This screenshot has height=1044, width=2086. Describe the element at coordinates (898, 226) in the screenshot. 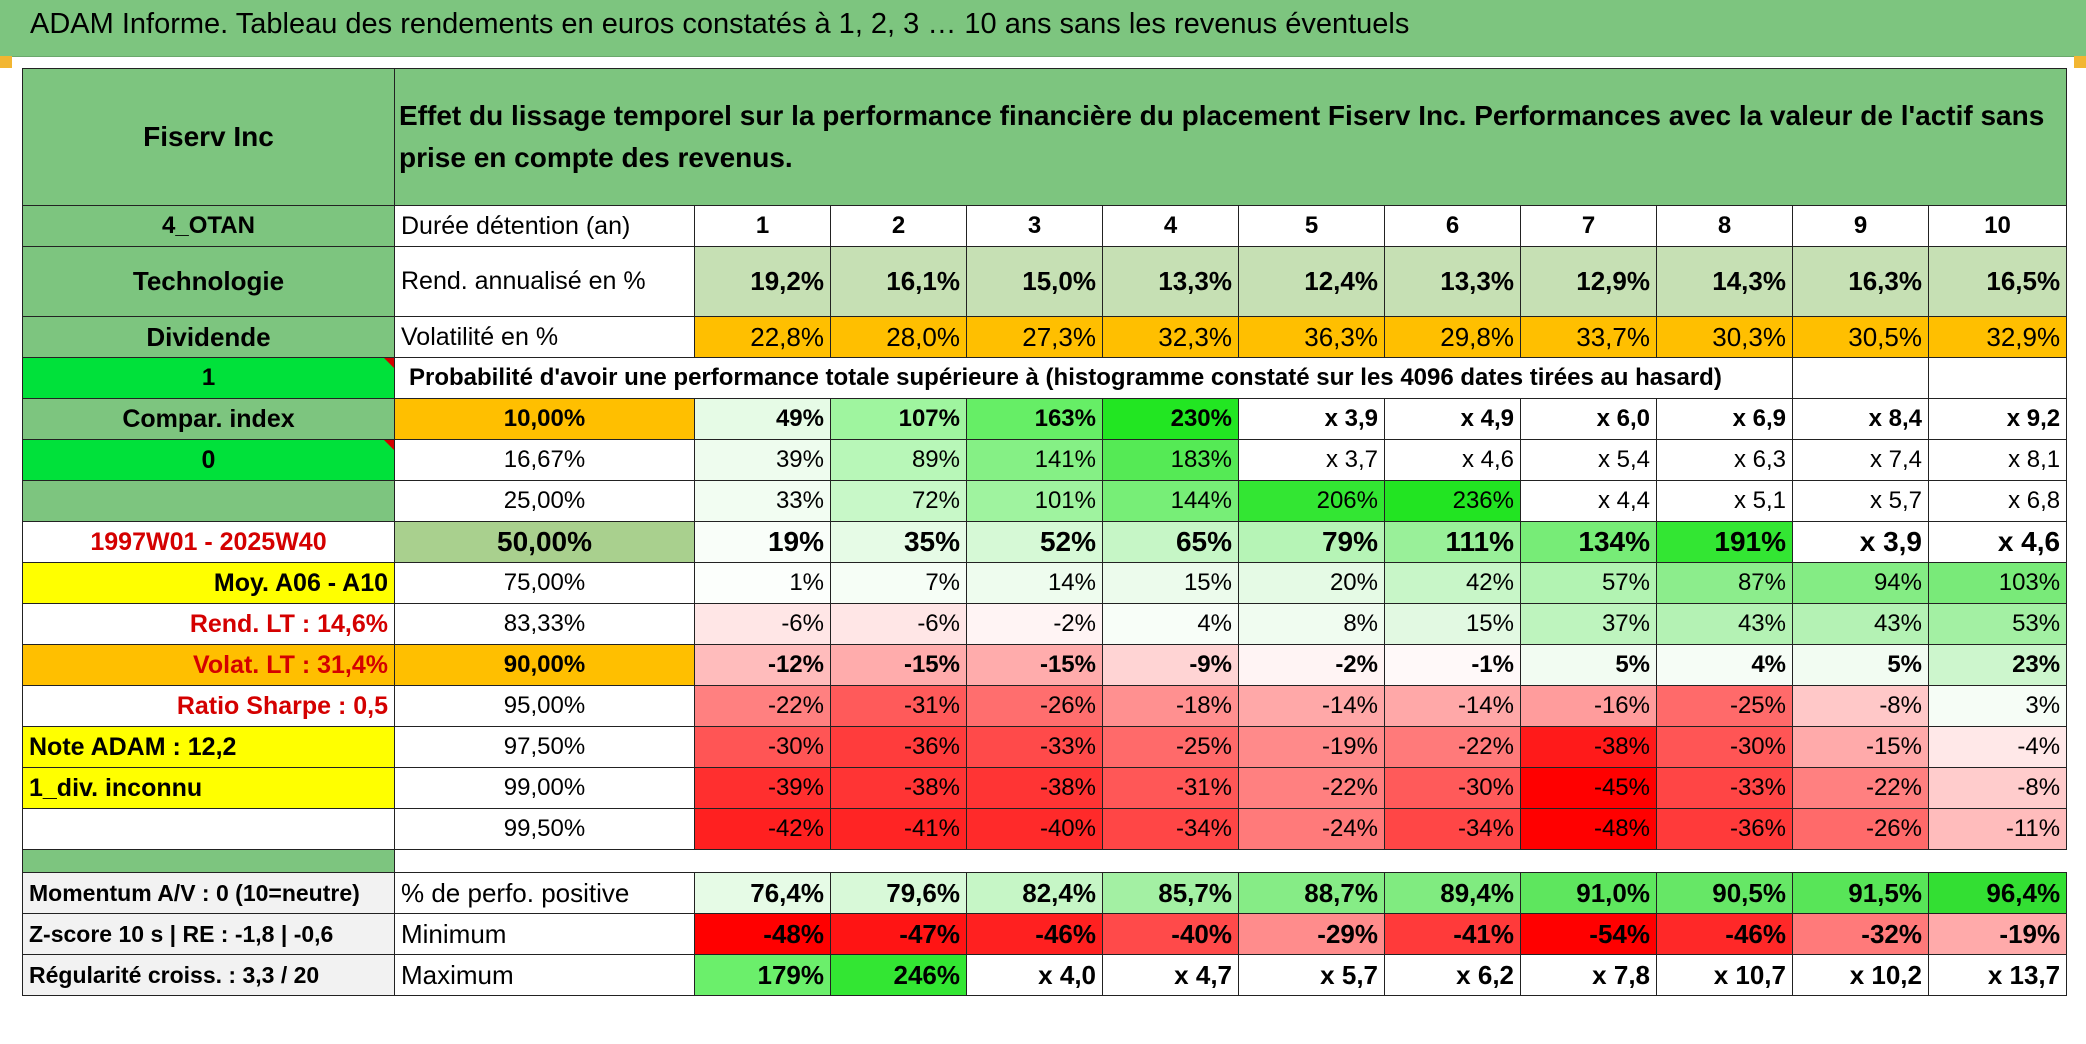

I see `year-header-2: 2` at that location.